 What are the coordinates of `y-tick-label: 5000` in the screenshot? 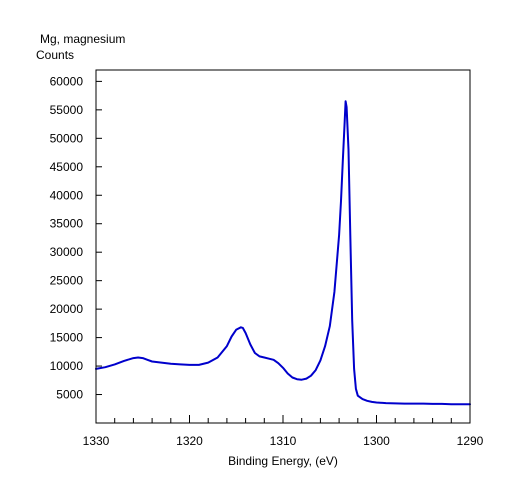 It's located at (69, 395).